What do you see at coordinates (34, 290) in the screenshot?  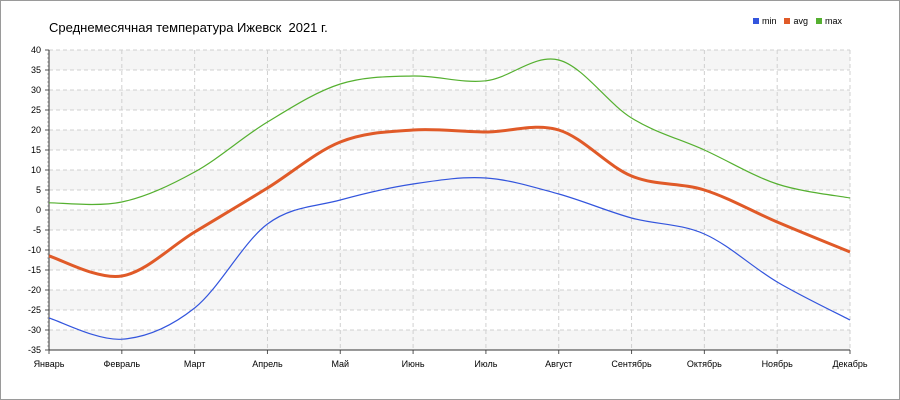 I see `y-tick-label: -20` at bounding box center [34, 290].